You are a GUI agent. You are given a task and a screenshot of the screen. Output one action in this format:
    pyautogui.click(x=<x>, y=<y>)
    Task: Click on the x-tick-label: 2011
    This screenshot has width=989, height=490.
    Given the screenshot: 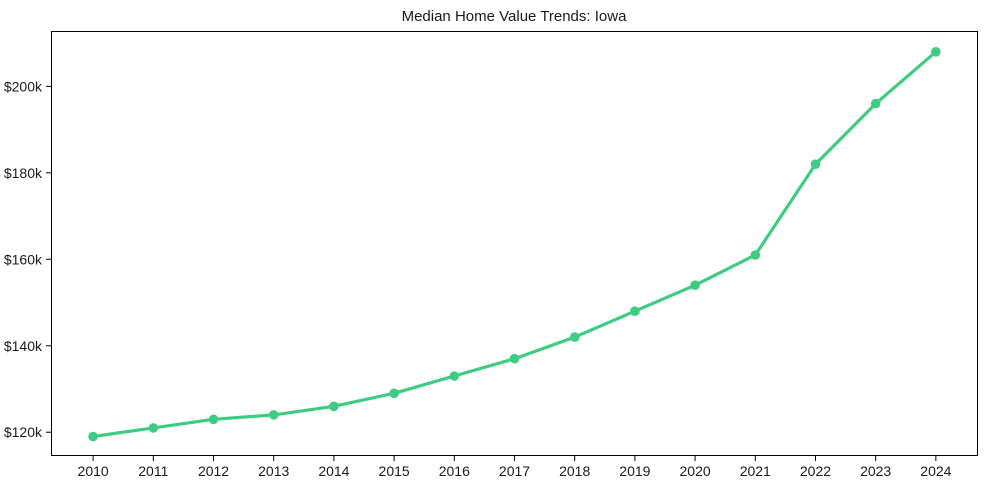 What is the action you would take?
    pyautogui.click(x=153, y=471)
    